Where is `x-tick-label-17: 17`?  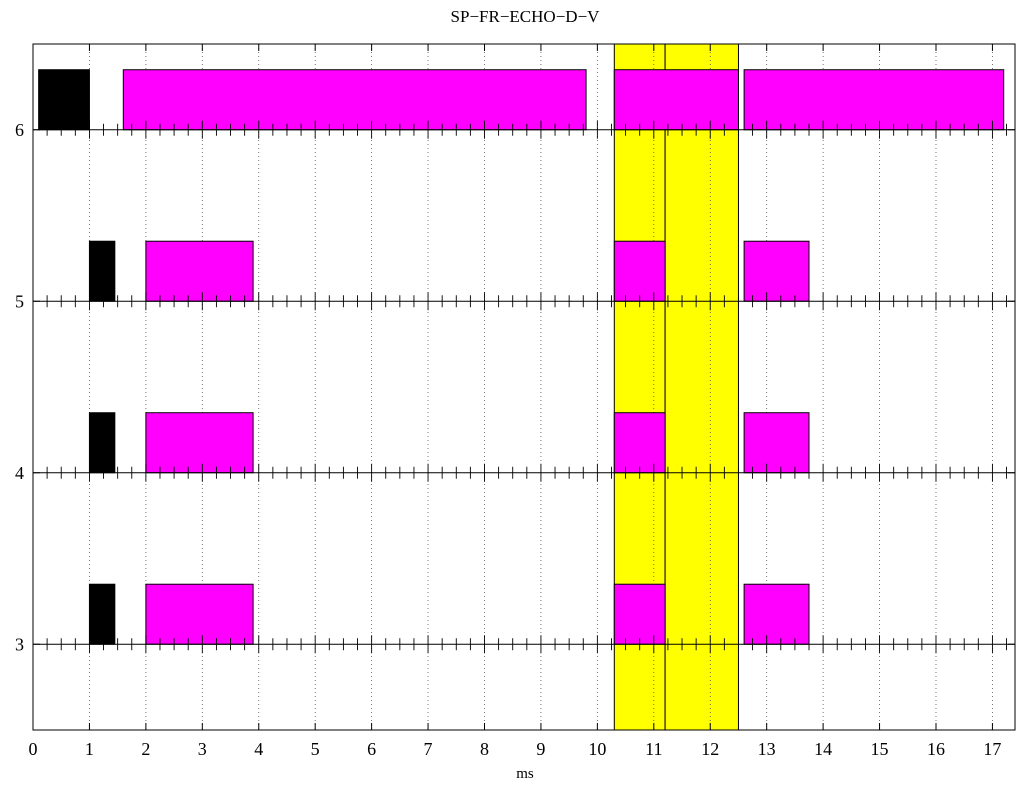 x-tick-label-17: 17 is located at coordinates (992, 749).